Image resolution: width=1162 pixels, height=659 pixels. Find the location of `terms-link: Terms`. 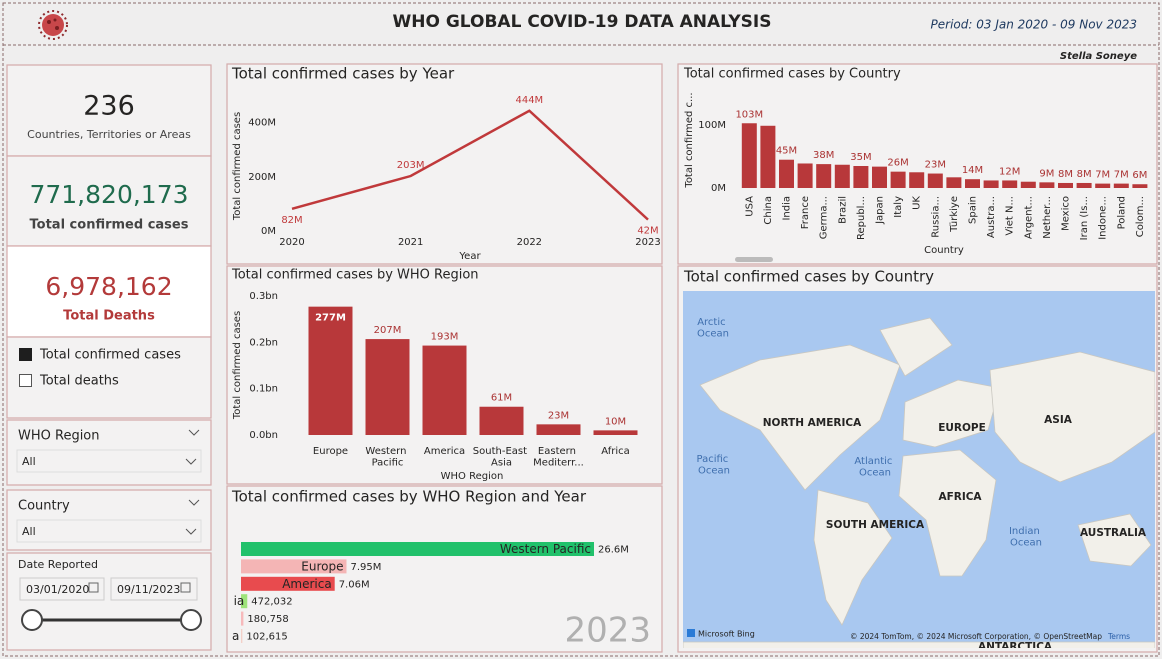

terms-link: Terms is located at coordinates (1118, 636).